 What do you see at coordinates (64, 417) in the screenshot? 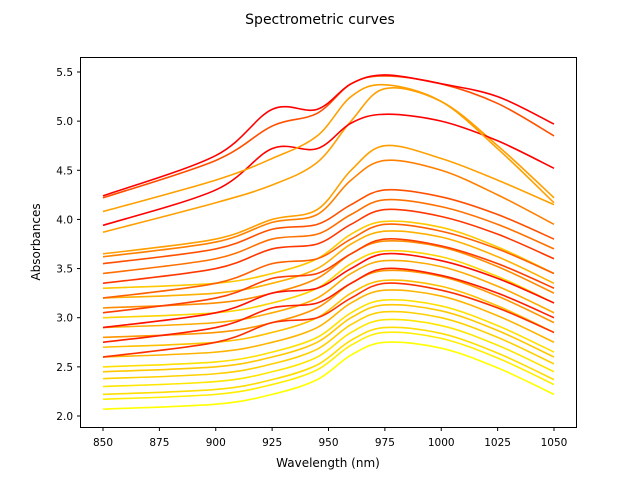
I see `y-tick-label: 2.0` at bounding box center [64, 417].